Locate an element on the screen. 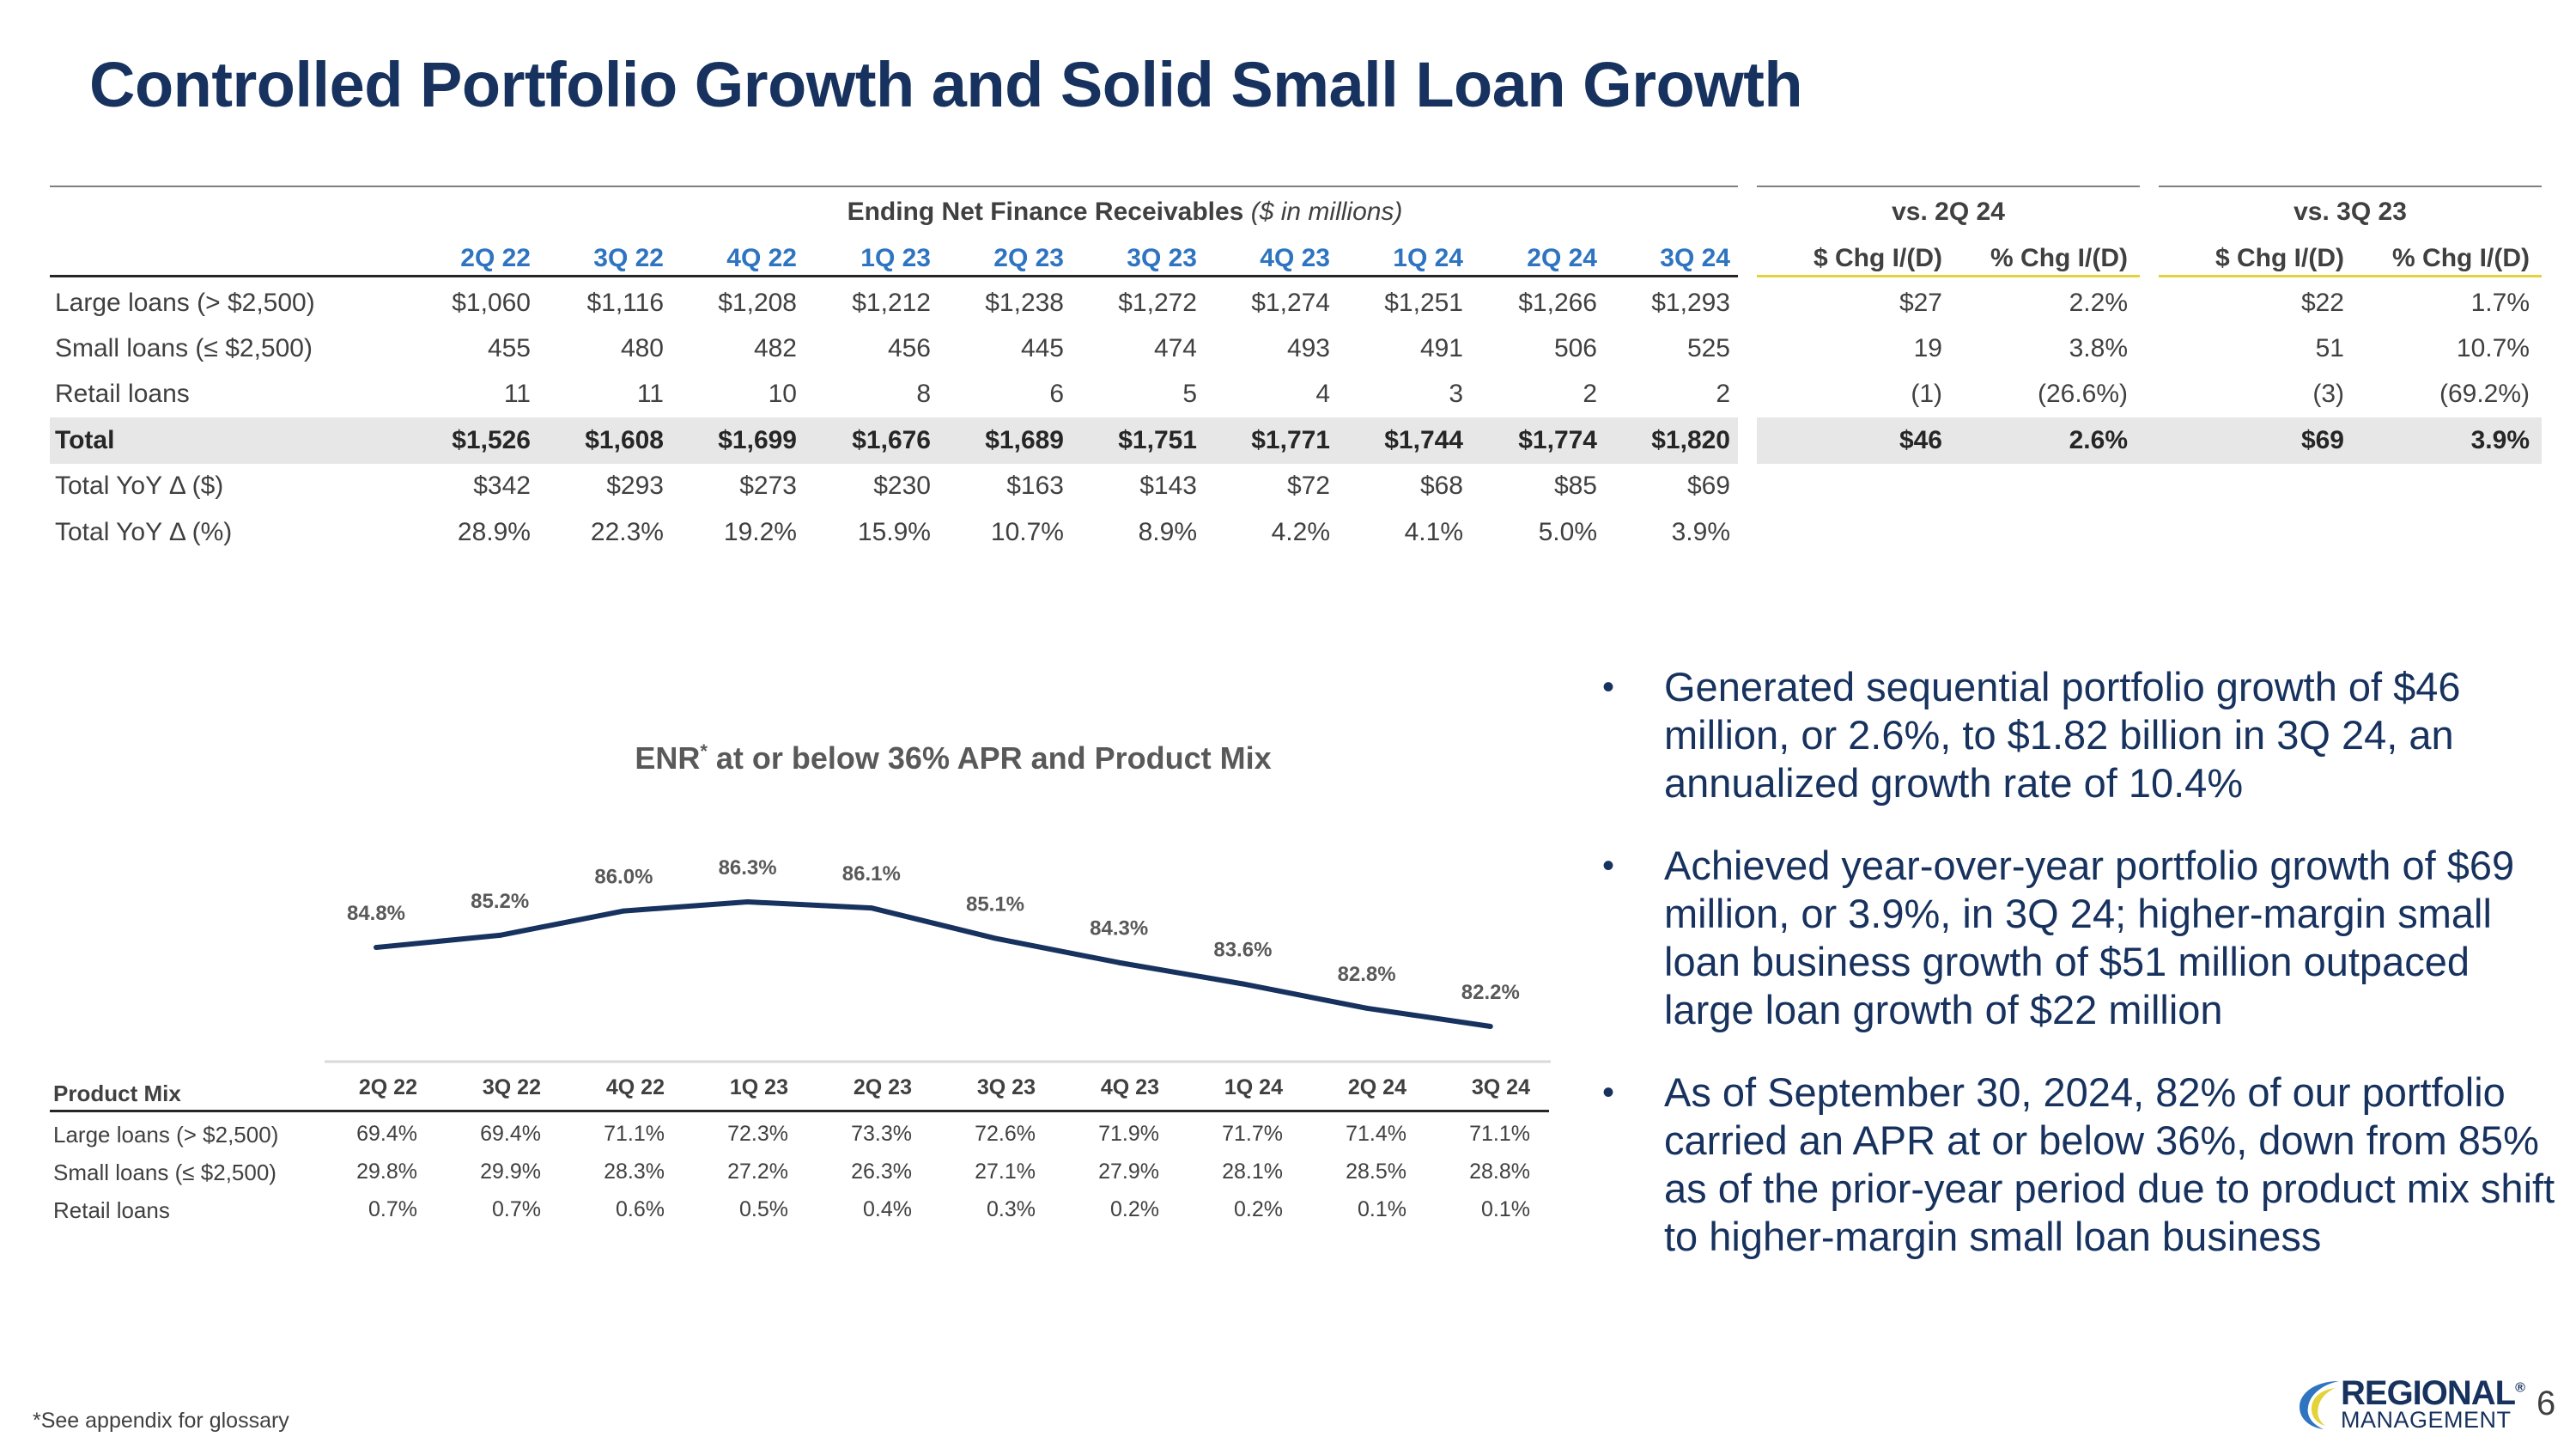  mix-cell: 69.4% is located at coordinates (510, 1134).